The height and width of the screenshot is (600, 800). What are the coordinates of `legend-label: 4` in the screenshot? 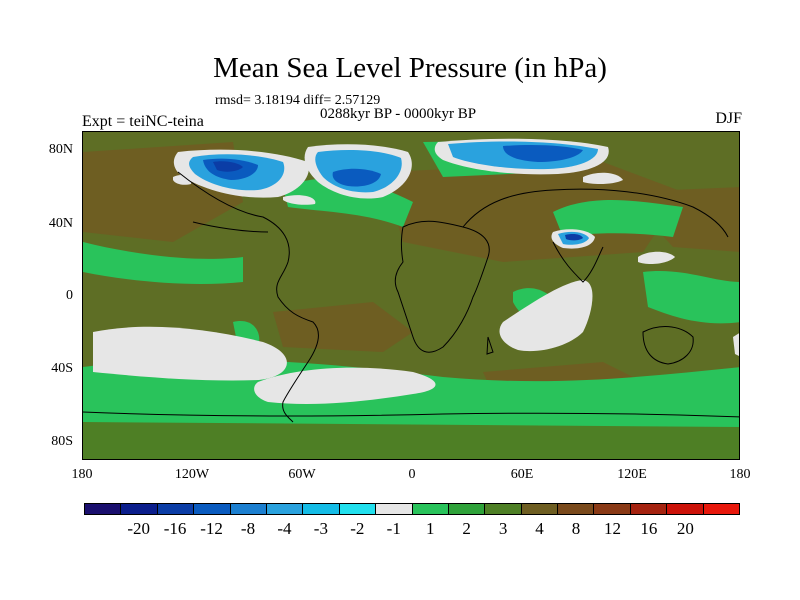 It's located at (539, 528).